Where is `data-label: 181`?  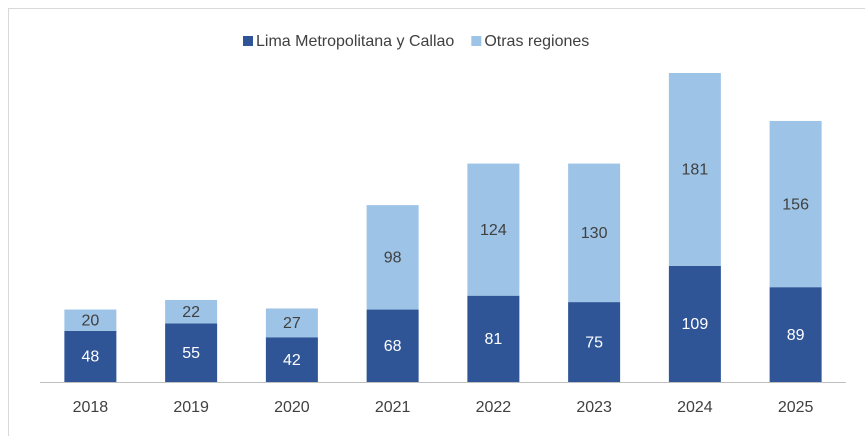 data-label: 181 is located at coordinates (695, 170).